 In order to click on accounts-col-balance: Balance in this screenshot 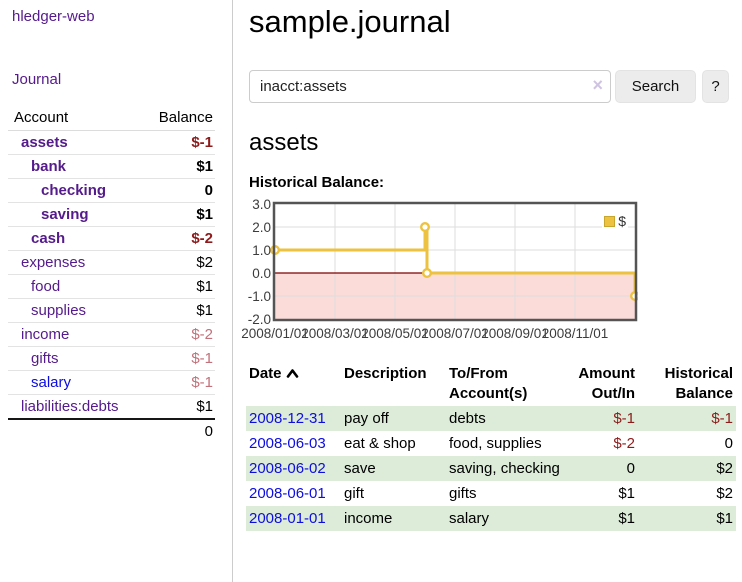, I will do `click(177, 118)`.